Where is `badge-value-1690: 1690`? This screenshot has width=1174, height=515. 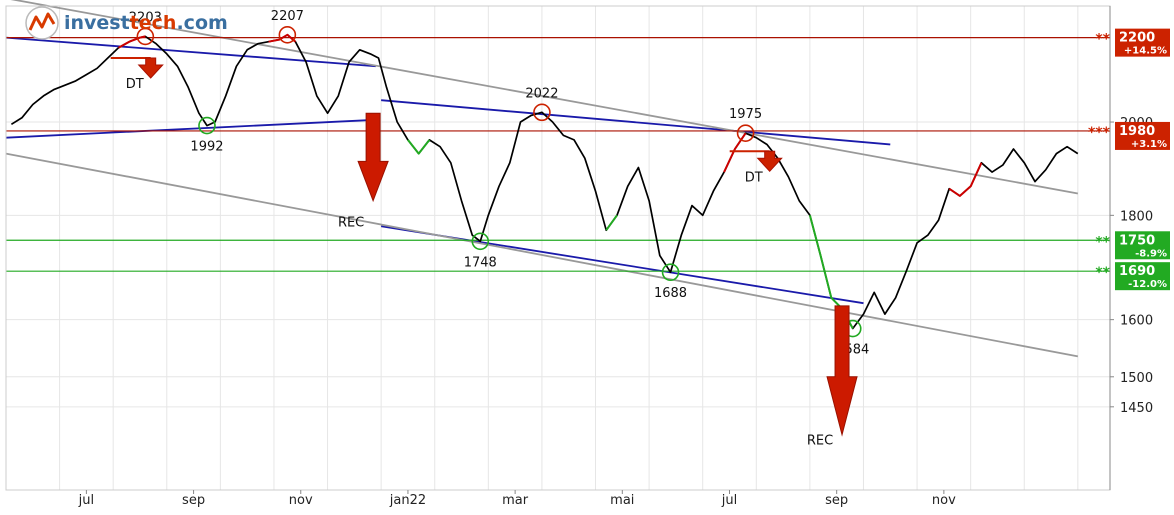 badge-value-1690: 1690 is located at coordinates (1137, 271).